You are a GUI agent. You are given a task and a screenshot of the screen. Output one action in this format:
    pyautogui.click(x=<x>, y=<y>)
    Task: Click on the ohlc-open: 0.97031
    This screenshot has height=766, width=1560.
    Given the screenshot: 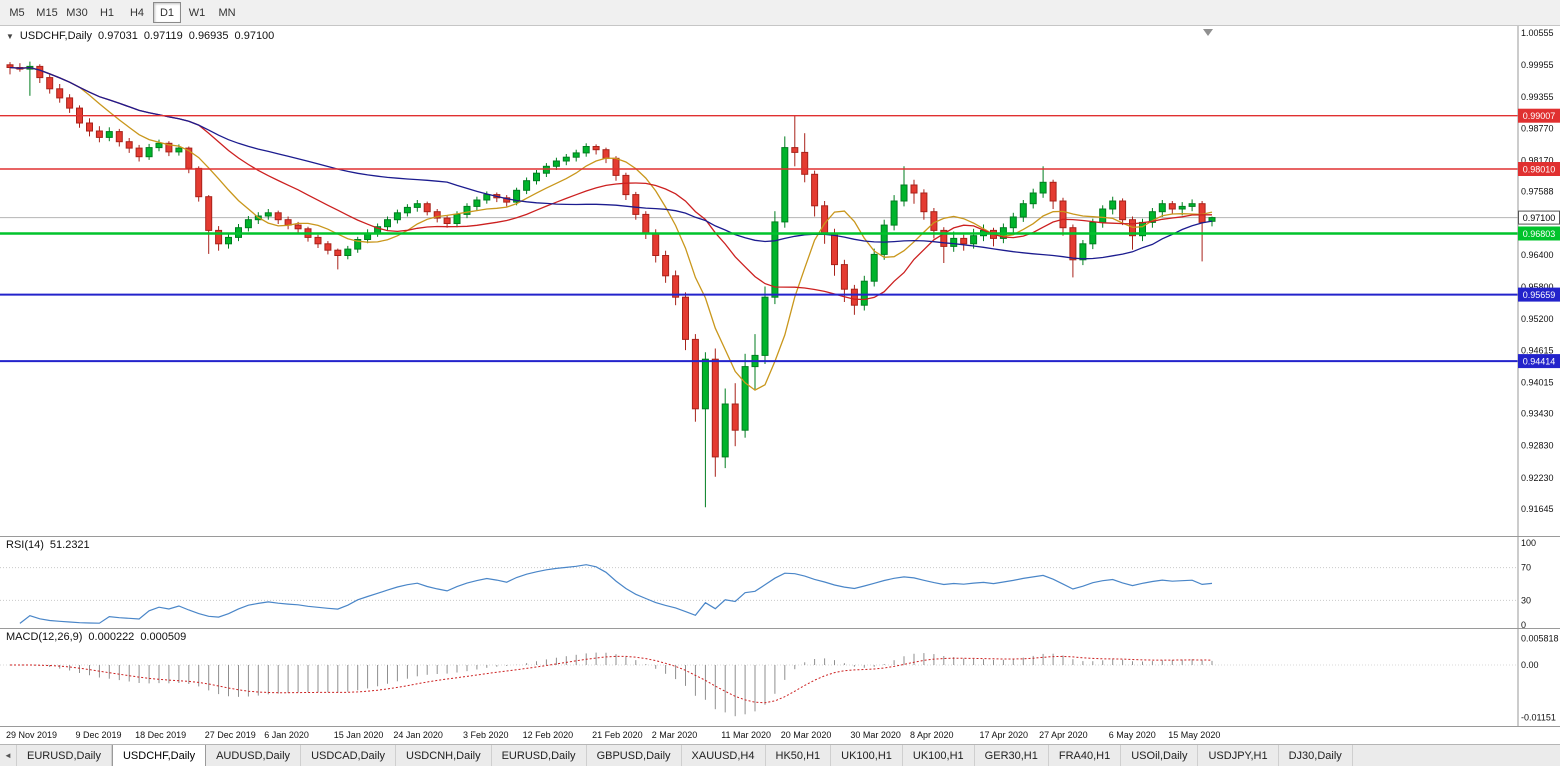 What is the action you would take?
    pyautogui.click(x=118, y=36)
    